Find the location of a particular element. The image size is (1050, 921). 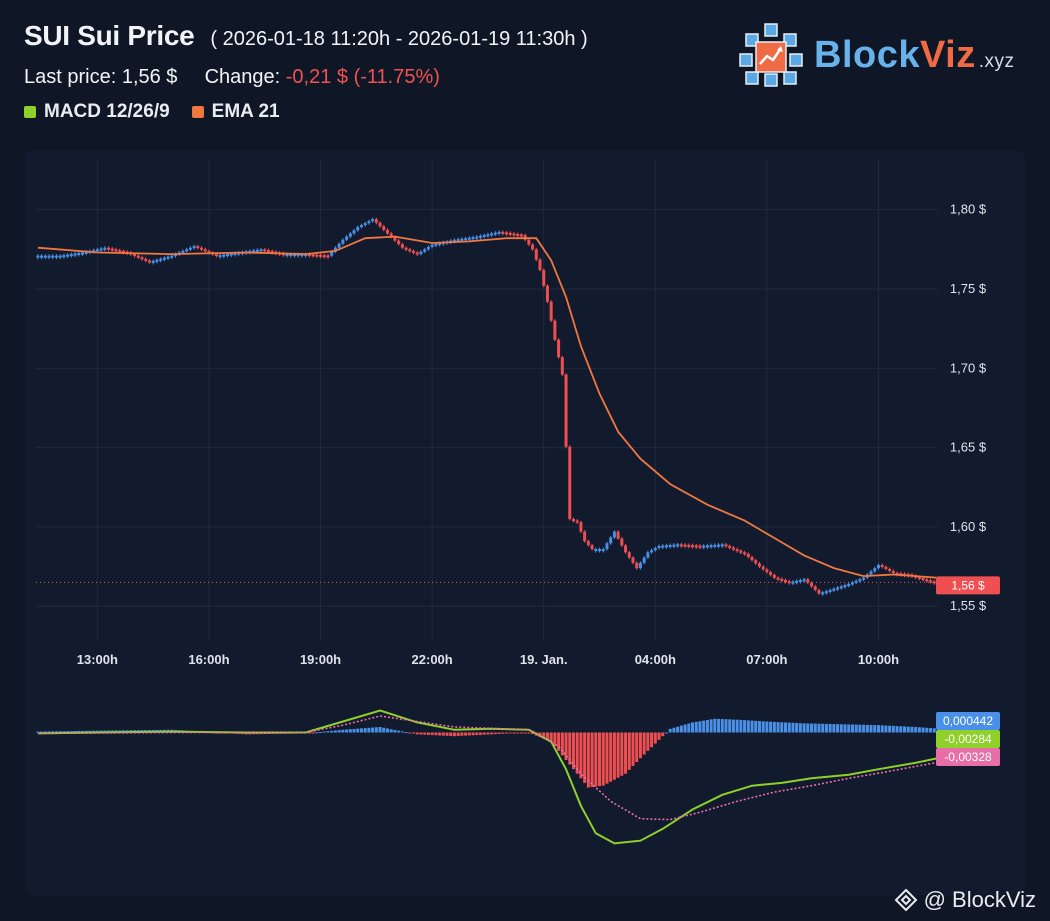

legend: MACD 12/26/9 EMA 21 is located at coordinates (306, 112).